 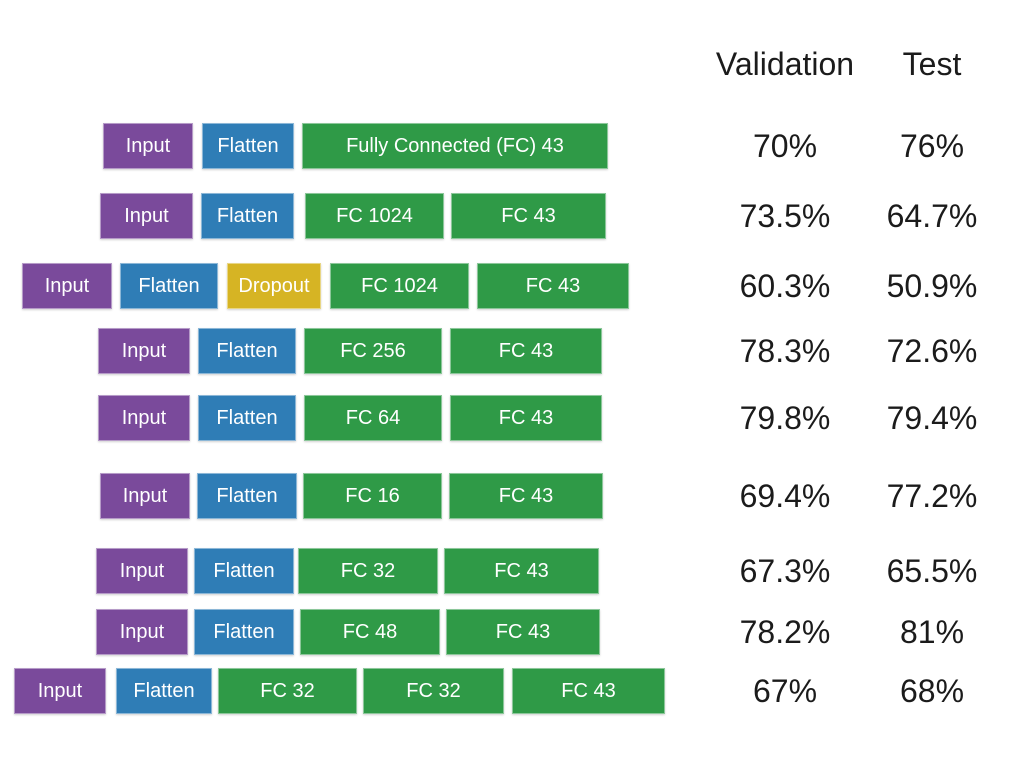 I want to click on validation-value: 79.8%, so click(x=785, y=418).